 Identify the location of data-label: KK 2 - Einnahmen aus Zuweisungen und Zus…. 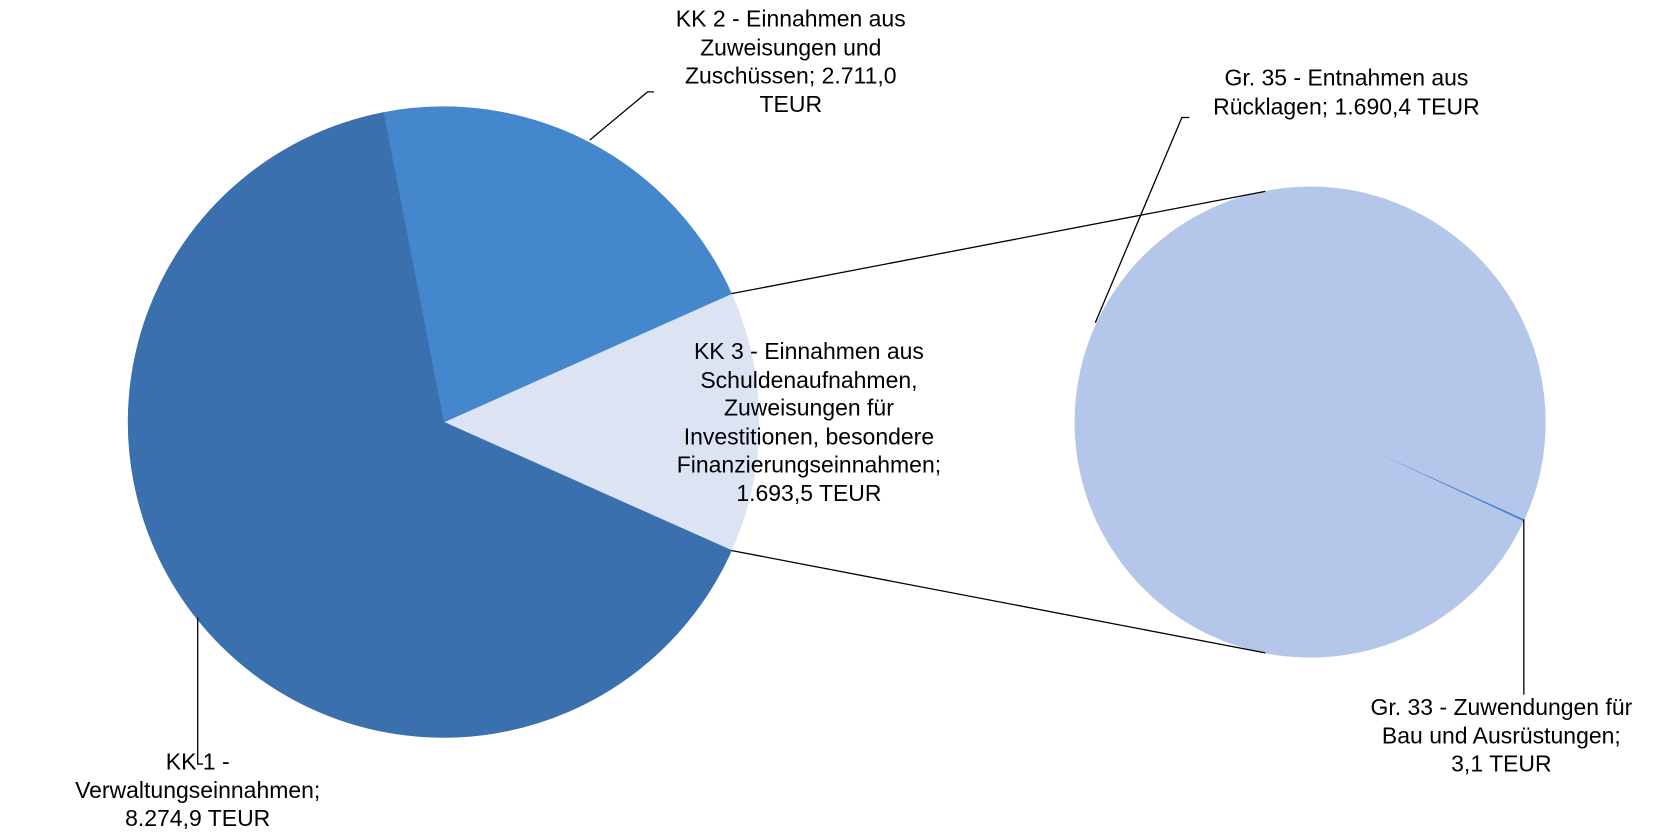
(790, 62).